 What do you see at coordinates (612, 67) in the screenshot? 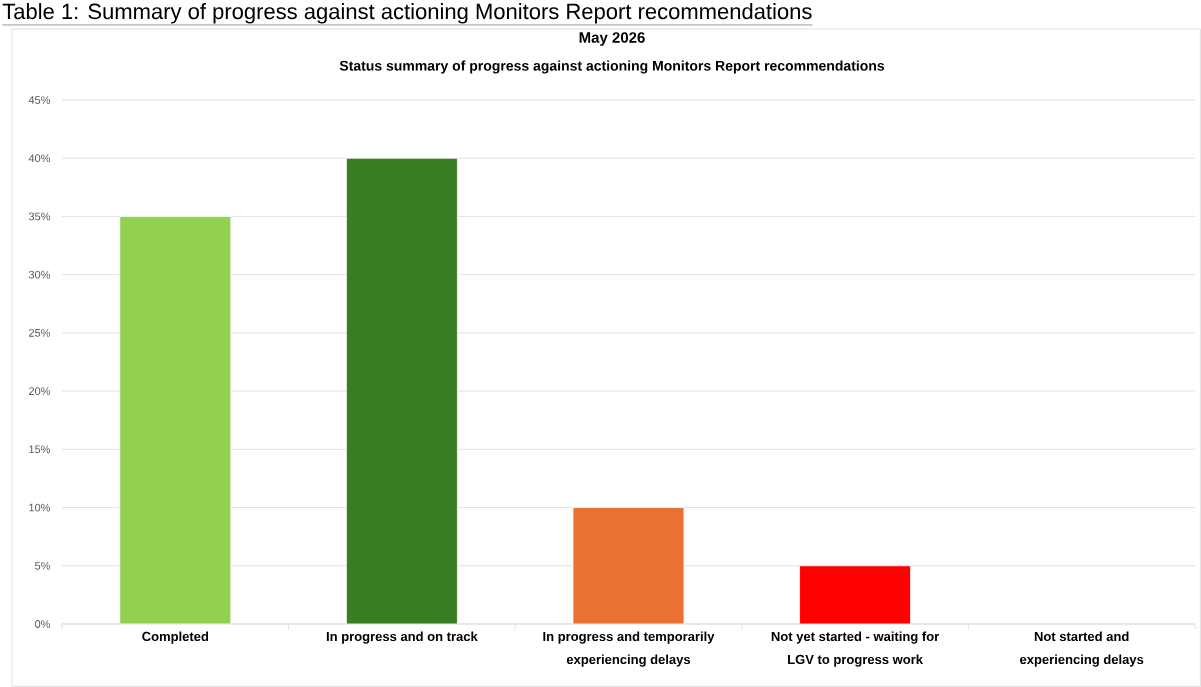
I see `chart-subtitle: Status summary of progress against actioning Monitors Report recommendations` at bounding box center [612, 67].